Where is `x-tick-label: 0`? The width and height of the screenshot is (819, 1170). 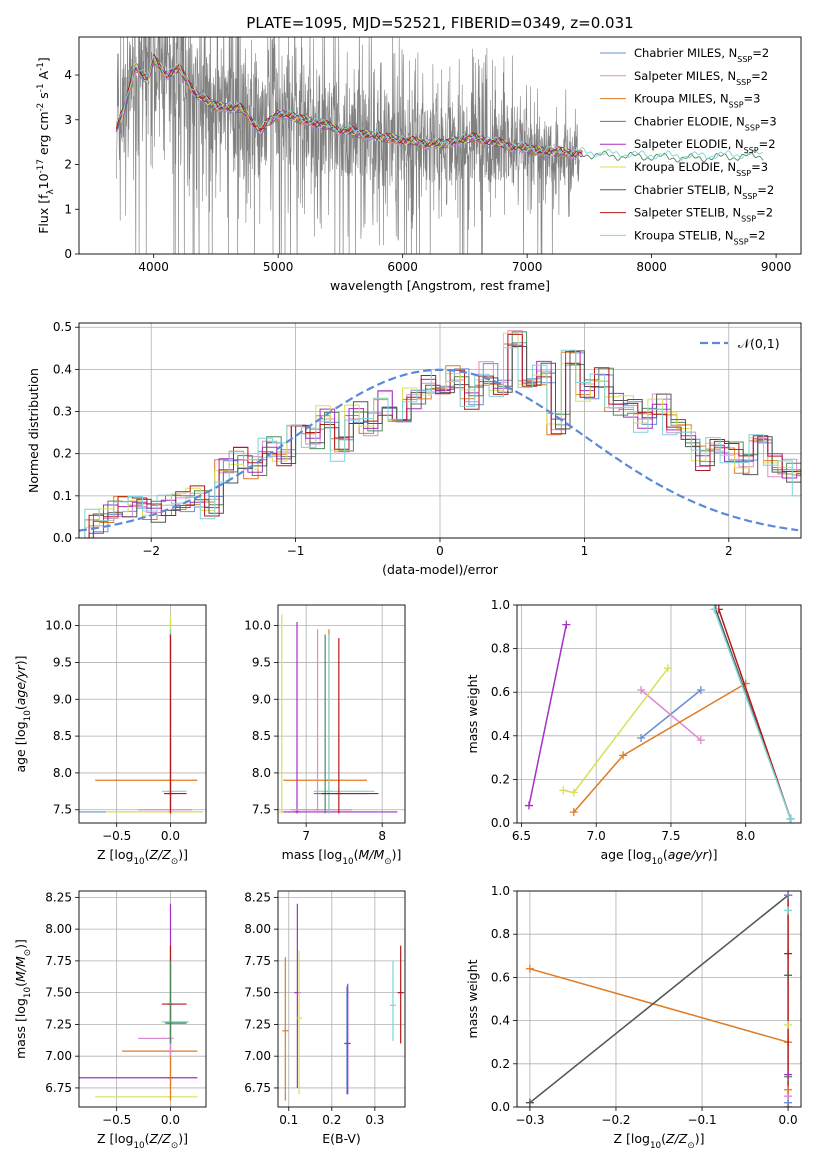
x-tick-label: 0 is located at coordinates (440, 551).